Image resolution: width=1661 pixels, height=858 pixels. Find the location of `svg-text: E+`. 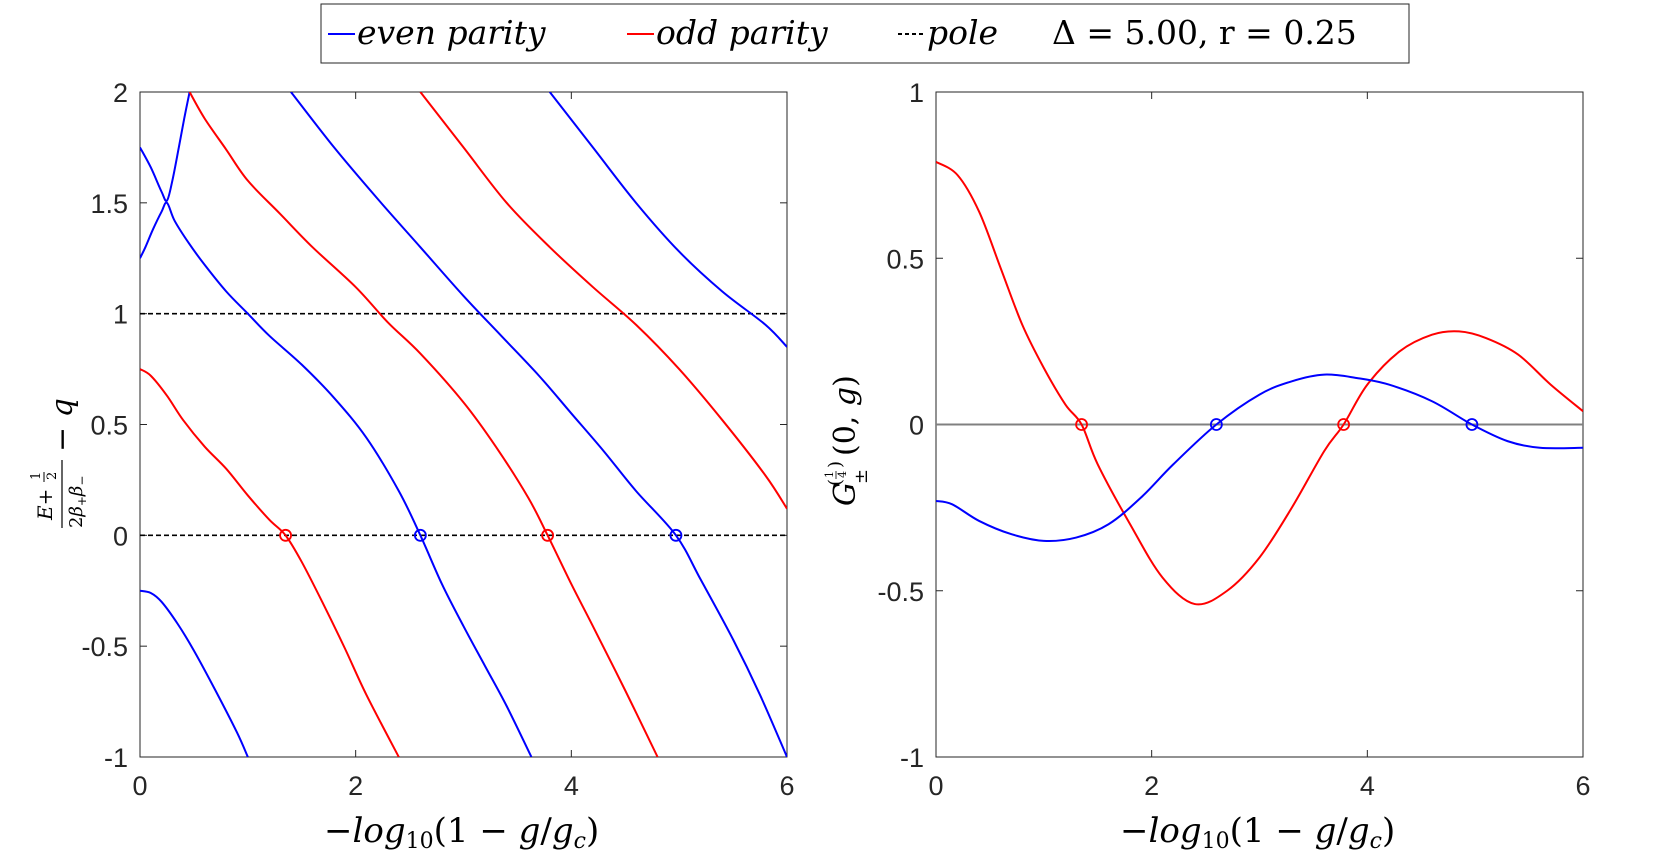

svg-text: E+ is located at coordinates (45, 505).